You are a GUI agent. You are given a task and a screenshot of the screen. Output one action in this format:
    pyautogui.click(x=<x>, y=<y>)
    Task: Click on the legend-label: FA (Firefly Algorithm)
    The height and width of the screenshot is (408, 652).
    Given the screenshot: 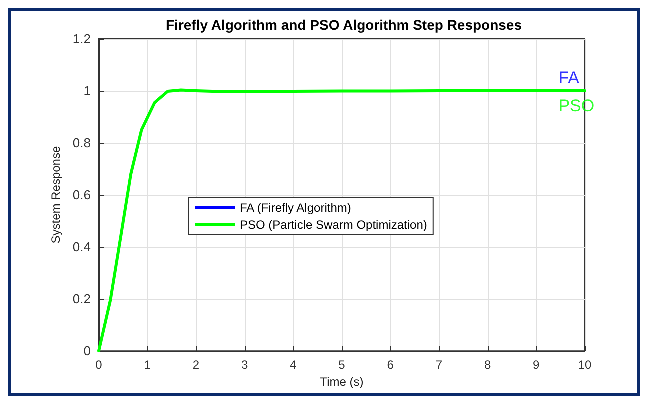 What is the action you would take?
    pyautogui.click(x=296, y=208)
    